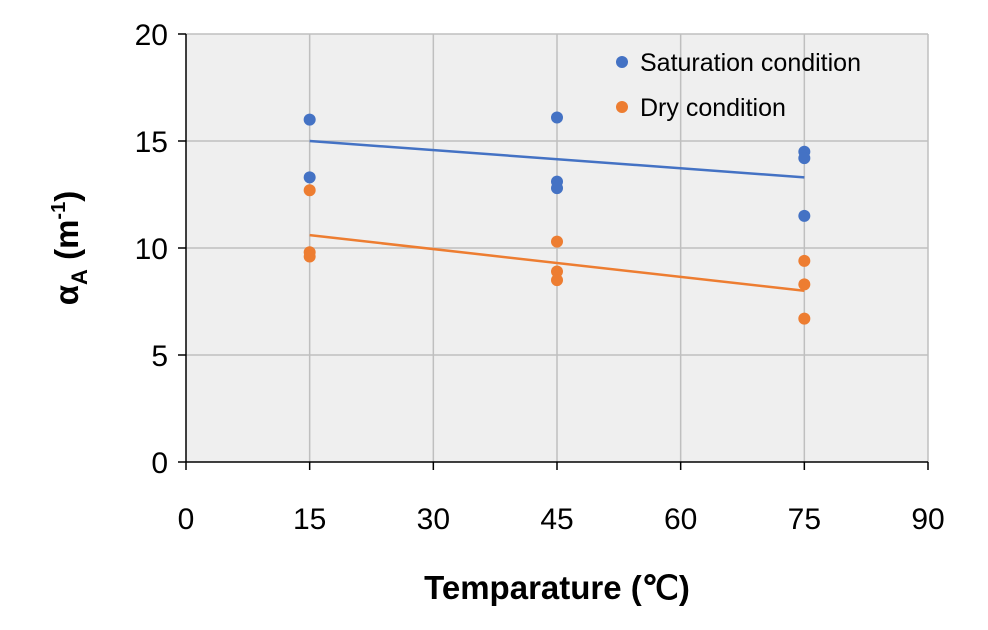 This screenshot has width=988, height=630. I want to click on y-axis-title: αA (m-1), so click(70, 248).